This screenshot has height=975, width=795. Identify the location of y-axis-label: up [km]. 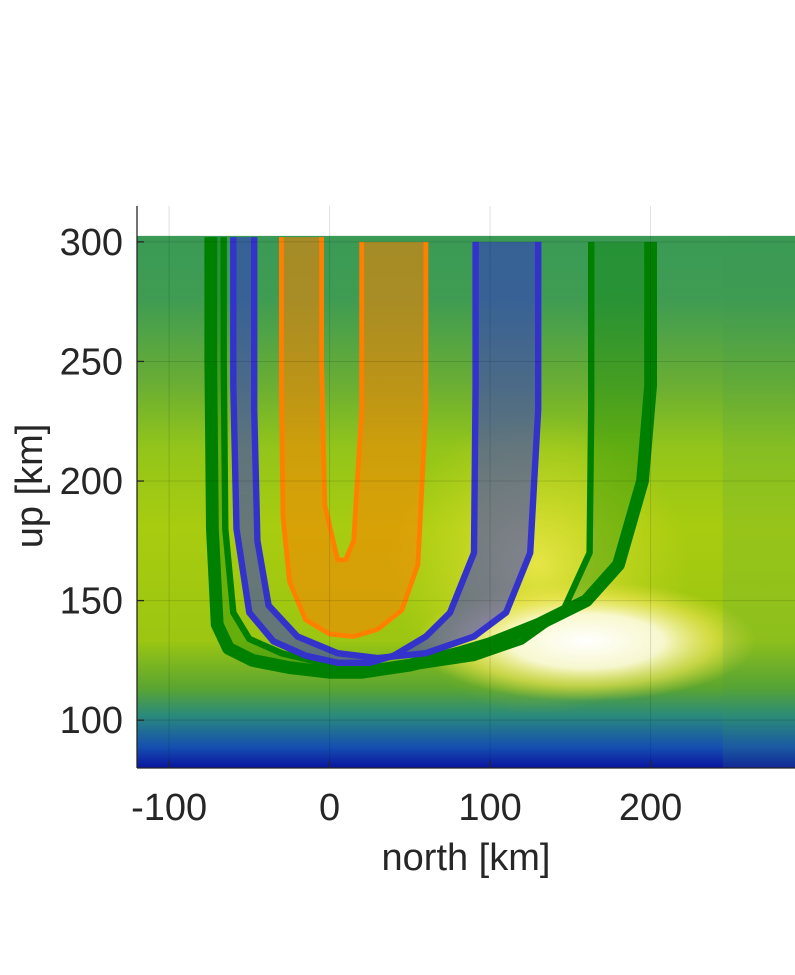
(30, 486).